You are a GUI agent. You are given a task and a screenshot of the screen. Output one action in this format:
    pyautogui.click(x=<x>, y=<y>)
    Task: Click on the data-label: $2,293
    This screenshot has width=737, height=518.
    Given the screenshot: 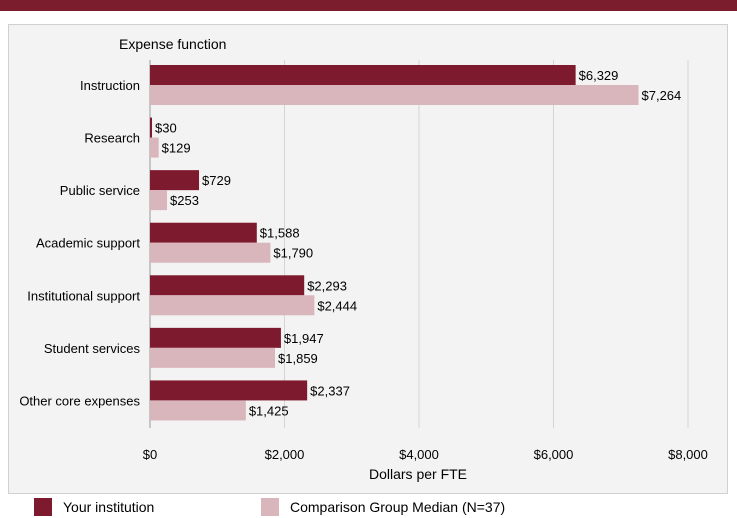 What is the action you would take?
    pyautogui.click(x=327, y=285)
    